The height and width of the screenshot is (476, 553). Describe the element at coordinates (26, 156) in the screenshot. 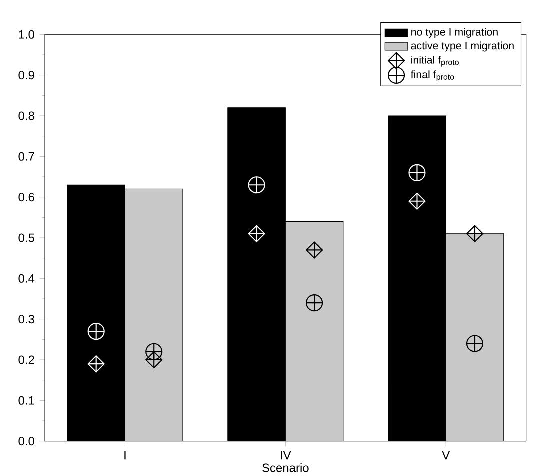

I see `y-tick-label: 0.7` at that location.